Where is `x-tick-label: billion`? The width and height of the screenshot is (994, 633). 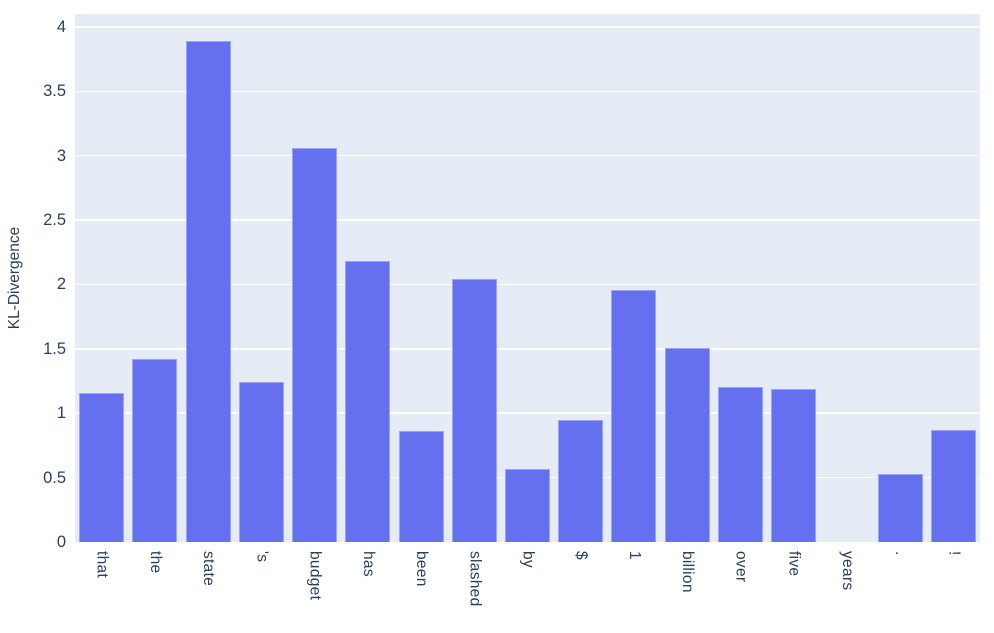 x-tick-label: billion is located at coordinates (688, 572).